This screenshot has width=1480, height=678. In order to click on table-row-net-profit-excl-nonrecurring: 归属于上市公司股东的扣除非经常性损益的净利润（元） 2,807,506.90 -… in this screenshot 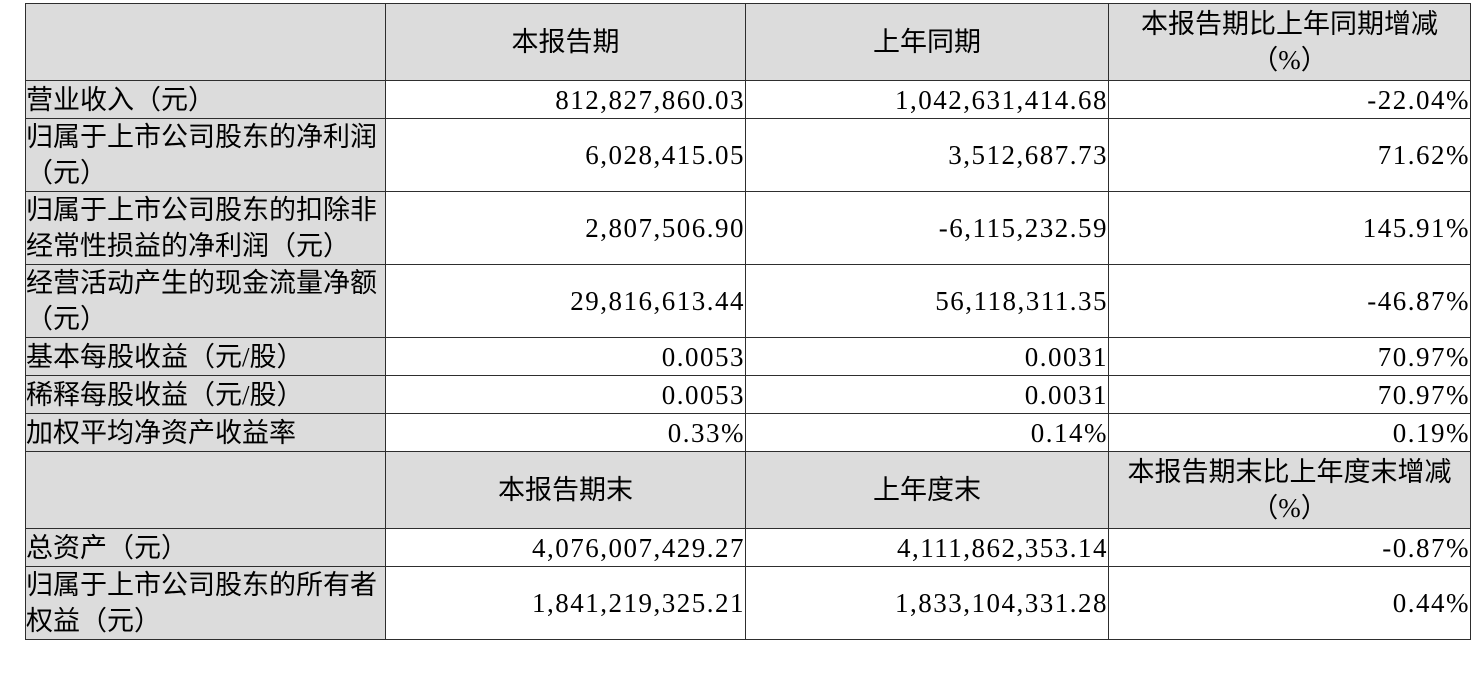, I will do `click(748, 228)`.